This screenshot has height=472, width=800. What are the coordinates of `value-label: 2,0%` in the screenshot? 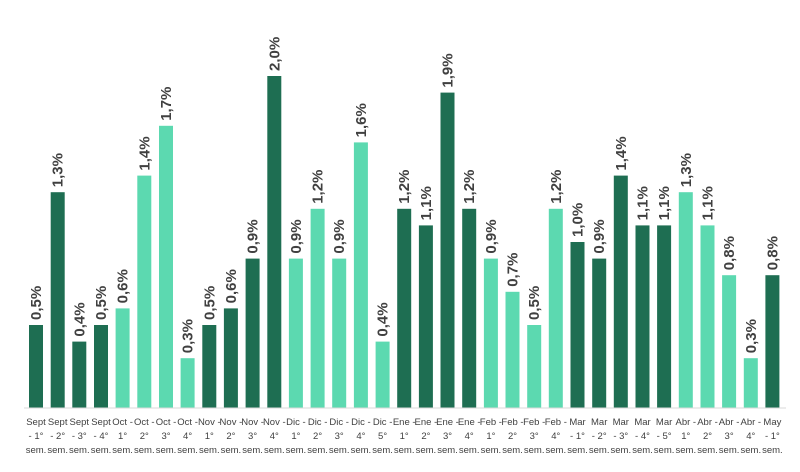 It's located at (274, 54).